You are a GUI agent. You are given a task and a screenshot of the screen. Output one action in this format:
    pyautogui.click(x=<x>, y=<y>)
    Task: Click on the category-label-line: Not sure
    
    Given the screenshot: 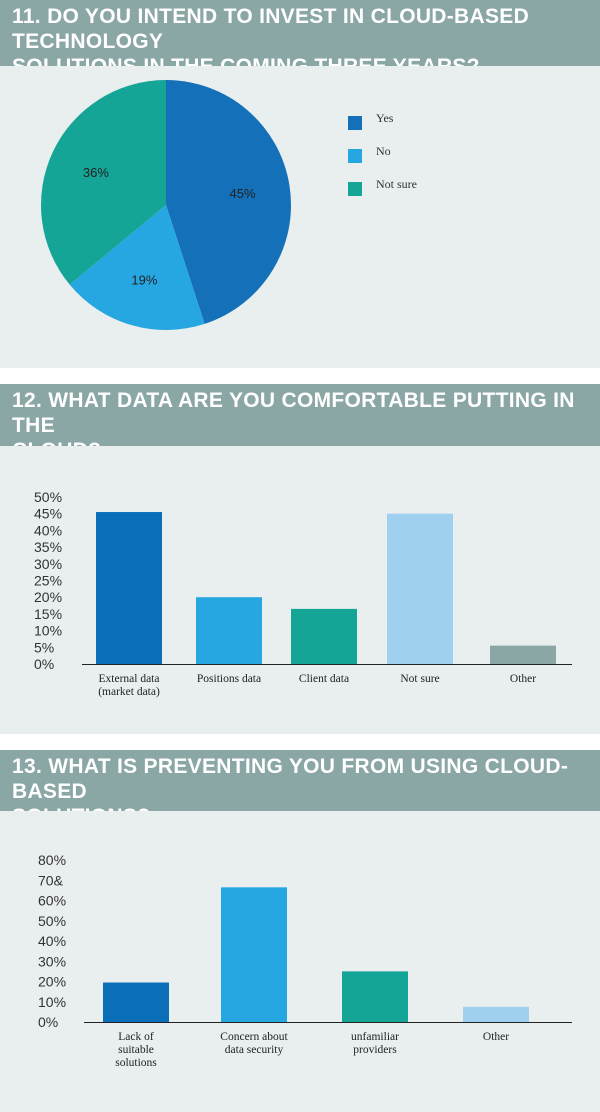 What is the action you would take?
    pyautogui.click(x=419, y=679)
    